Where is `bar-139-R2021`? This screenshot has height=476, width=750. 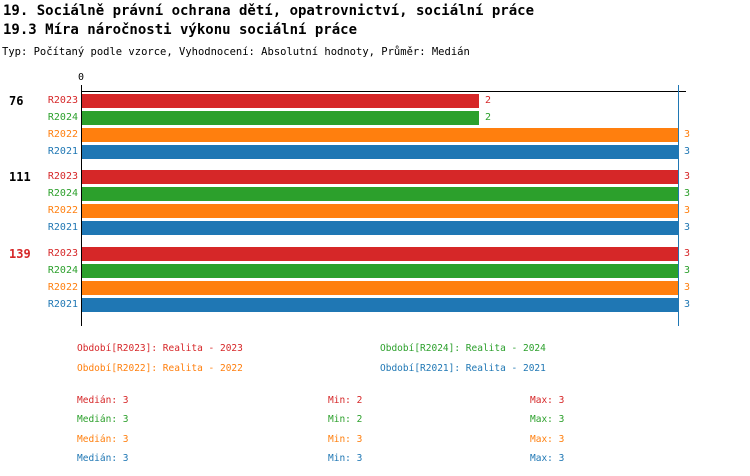 bar-139-R2021 is located at coordinates (380, 305).